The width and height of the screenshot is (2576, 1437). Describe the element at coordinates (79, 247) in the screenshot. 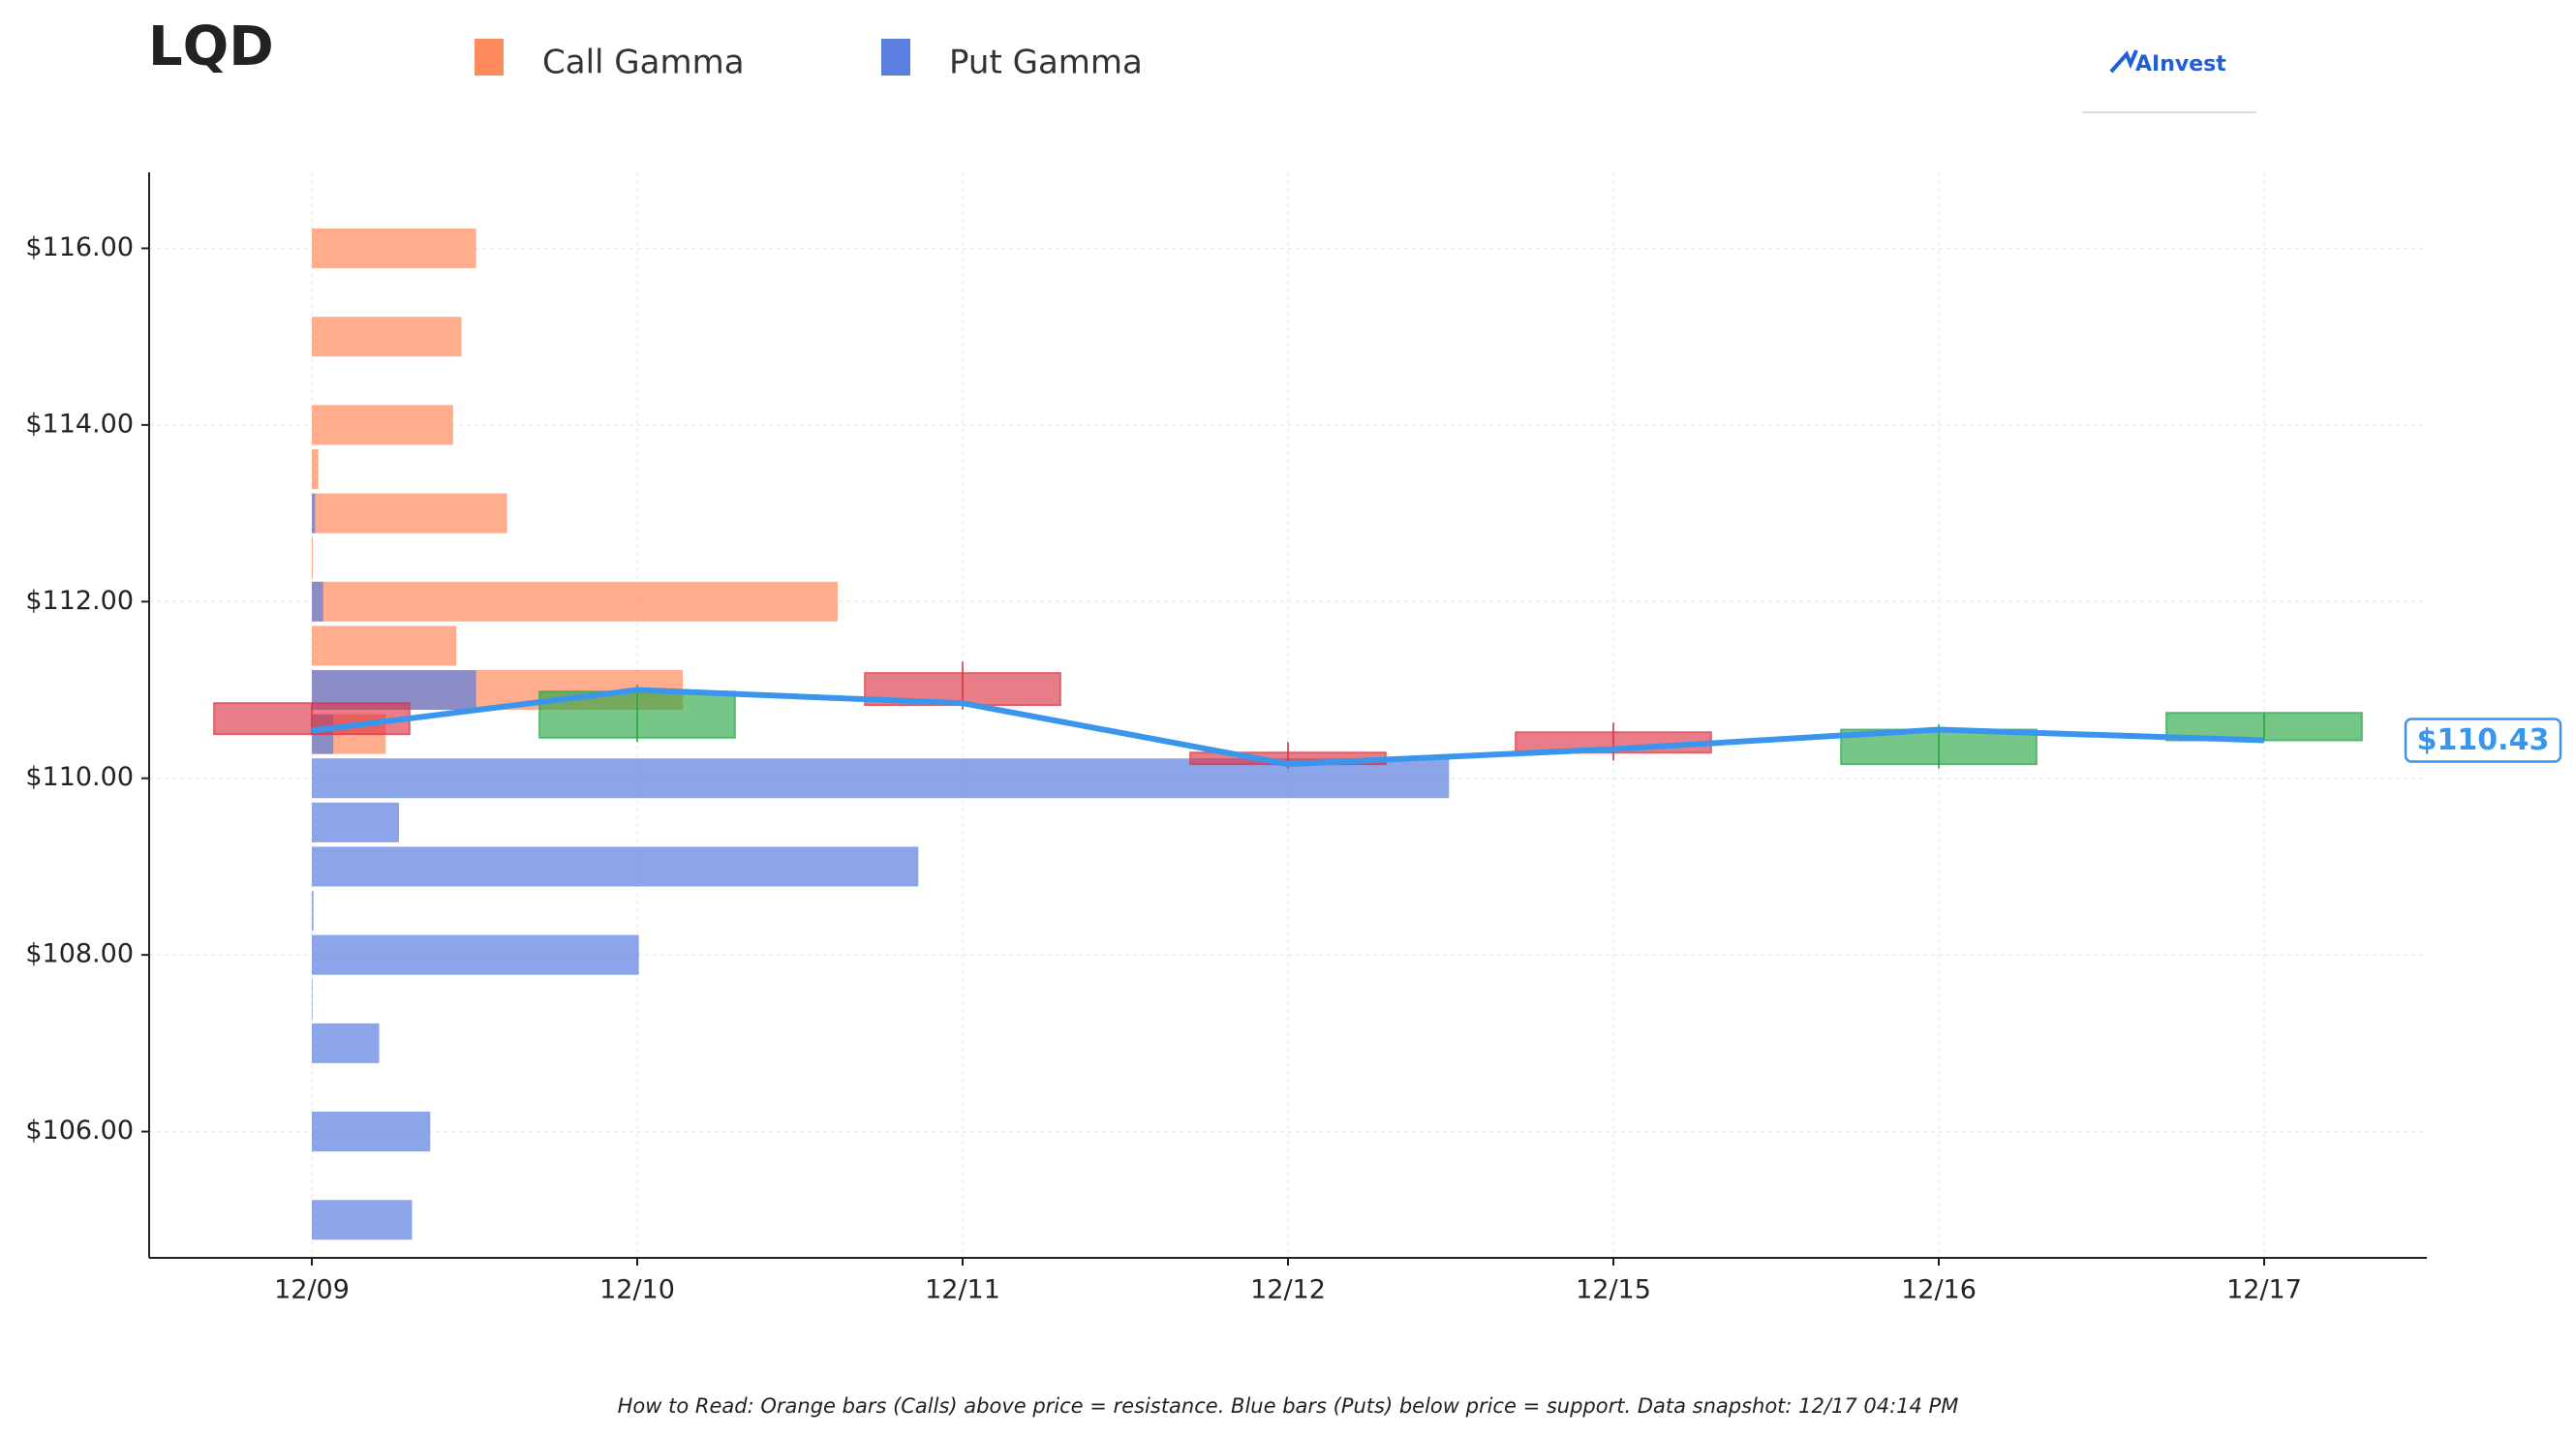

I see `y-tick-label: $116.00` at that location.